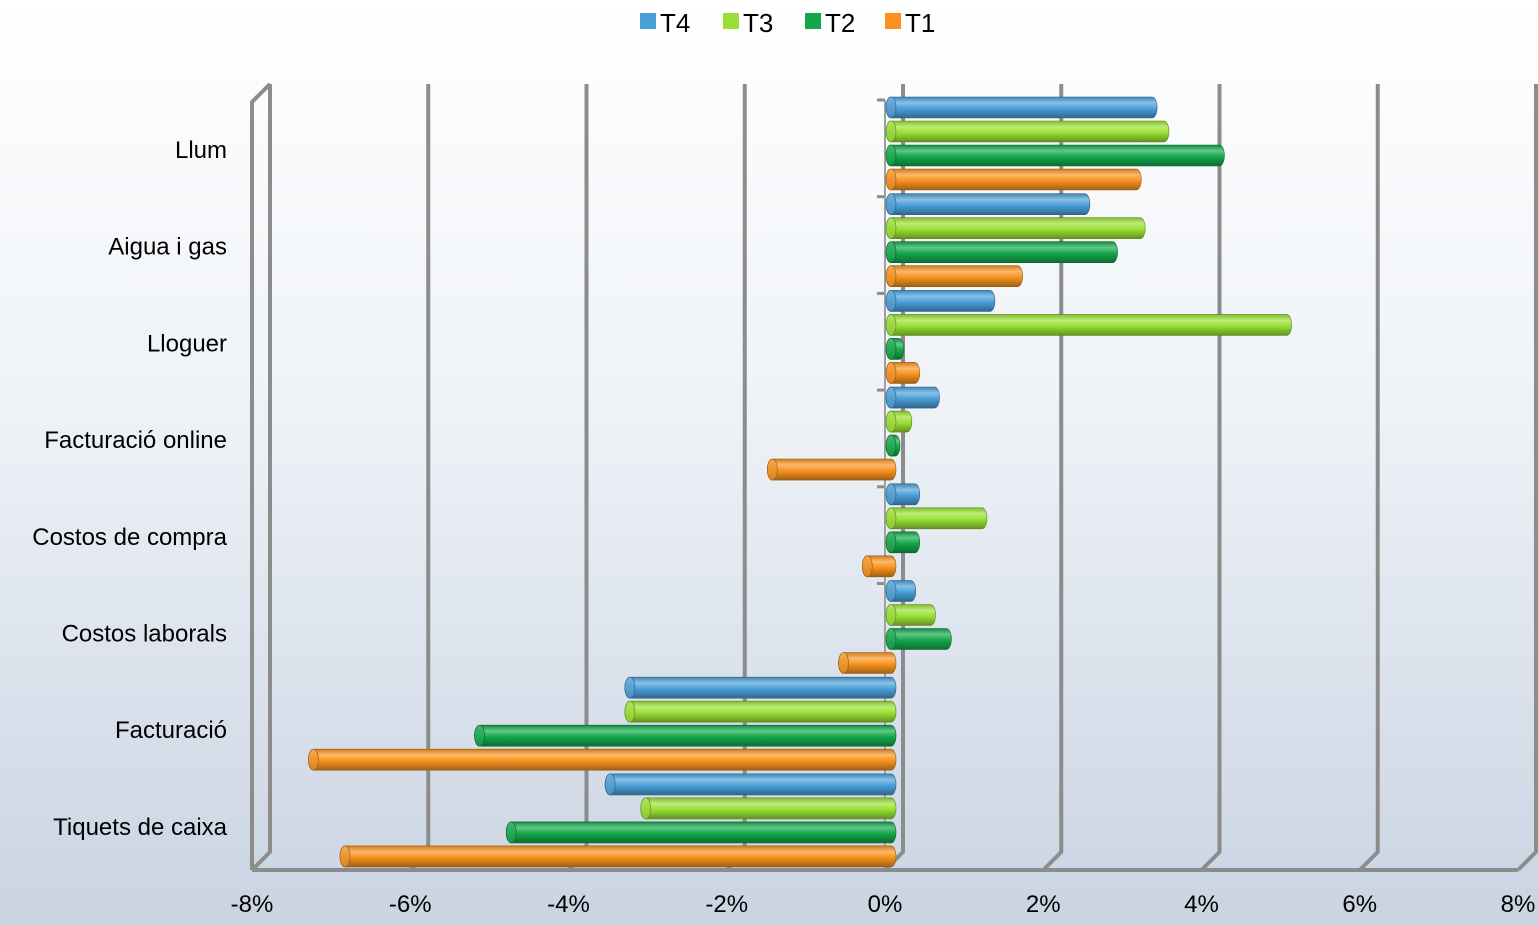  I want to click on x-tick-label: -2%, so click(726, 904).